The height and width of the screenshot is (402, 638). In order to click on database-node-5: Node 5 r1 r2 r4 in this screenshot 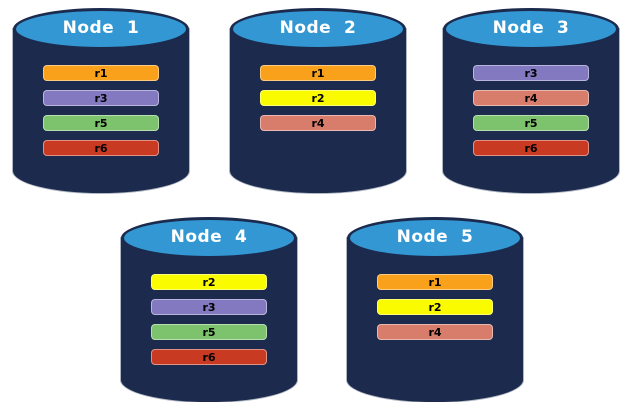, I will do `click(435, 309)`.